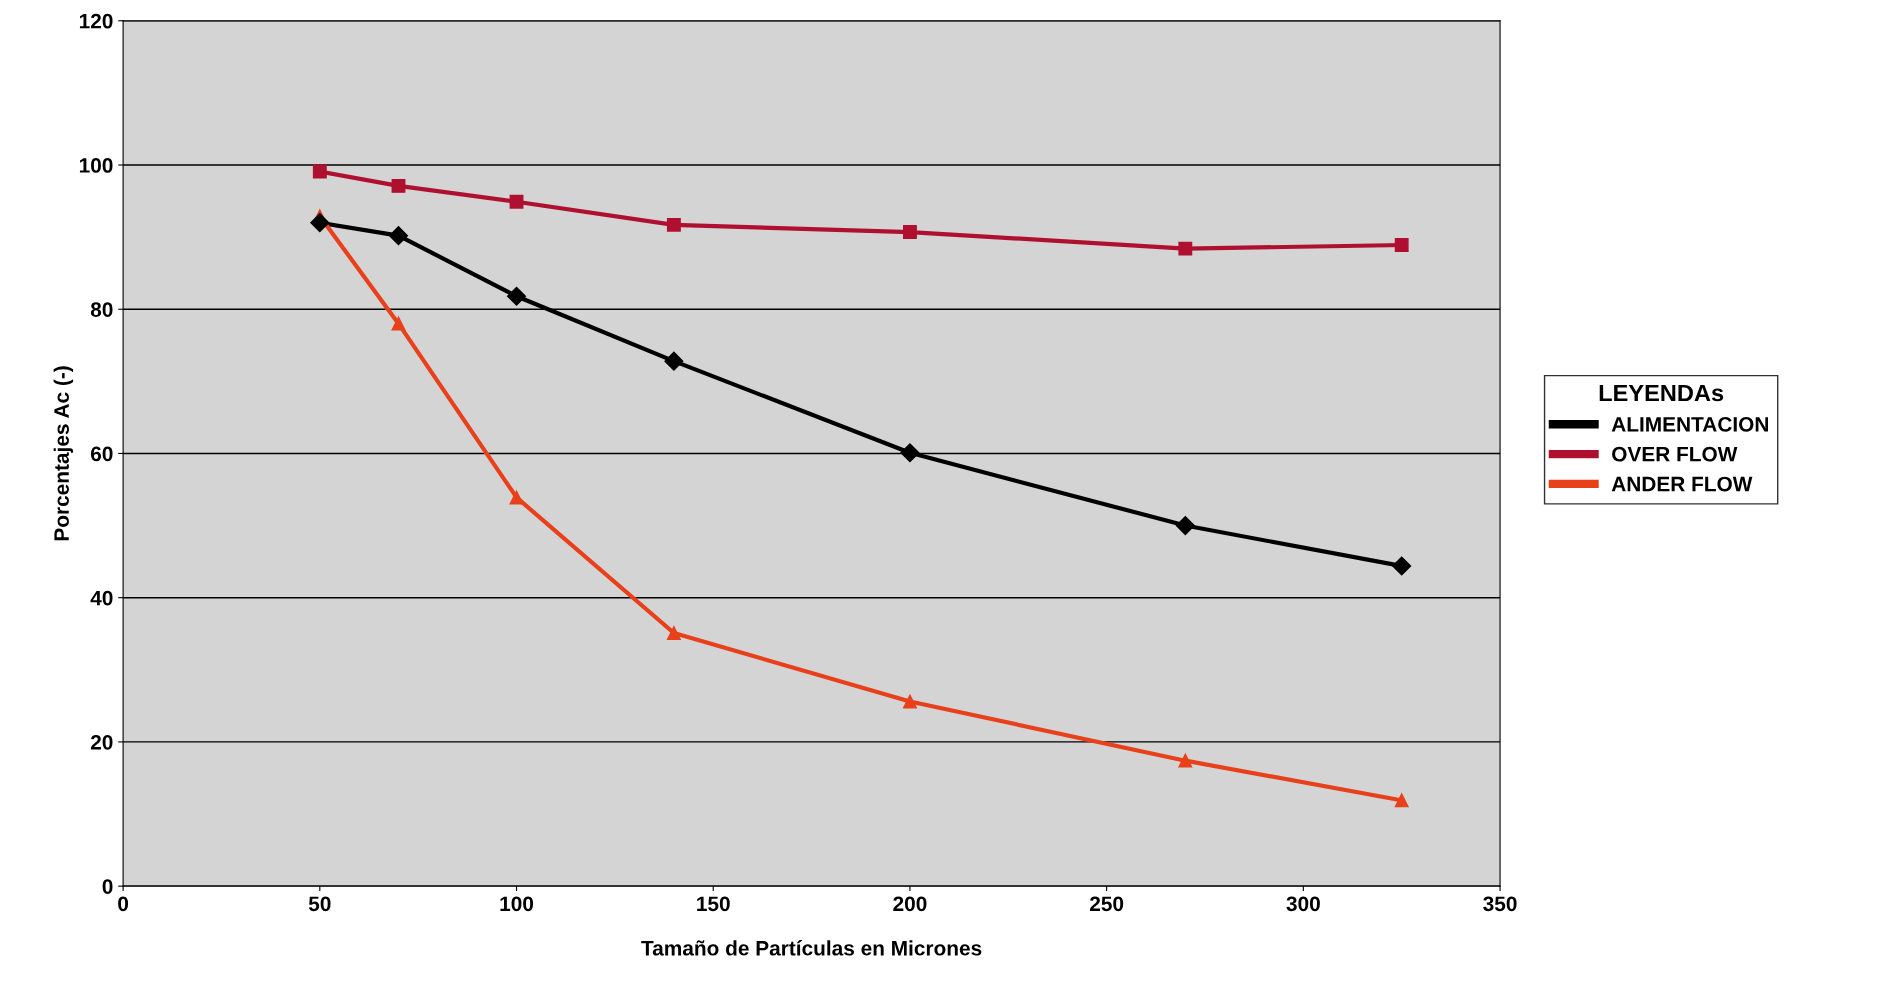  I want to click on y-tick-label: 100, so click(96, 165).